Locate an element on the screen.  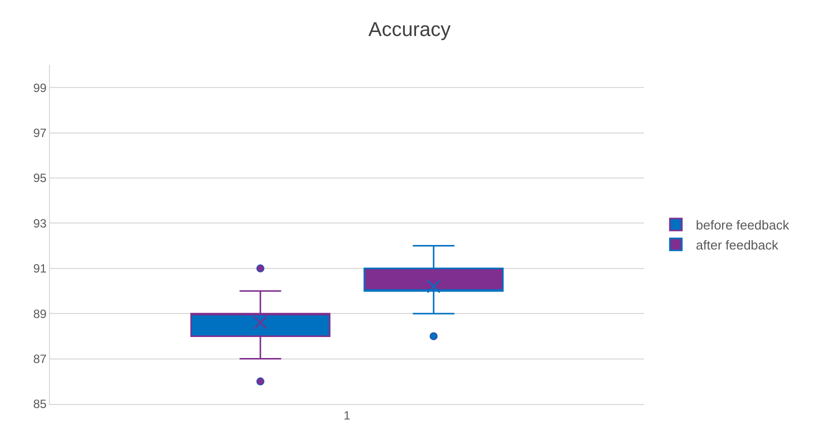
legend-label: after feedback is located at coordinates (737, 244).